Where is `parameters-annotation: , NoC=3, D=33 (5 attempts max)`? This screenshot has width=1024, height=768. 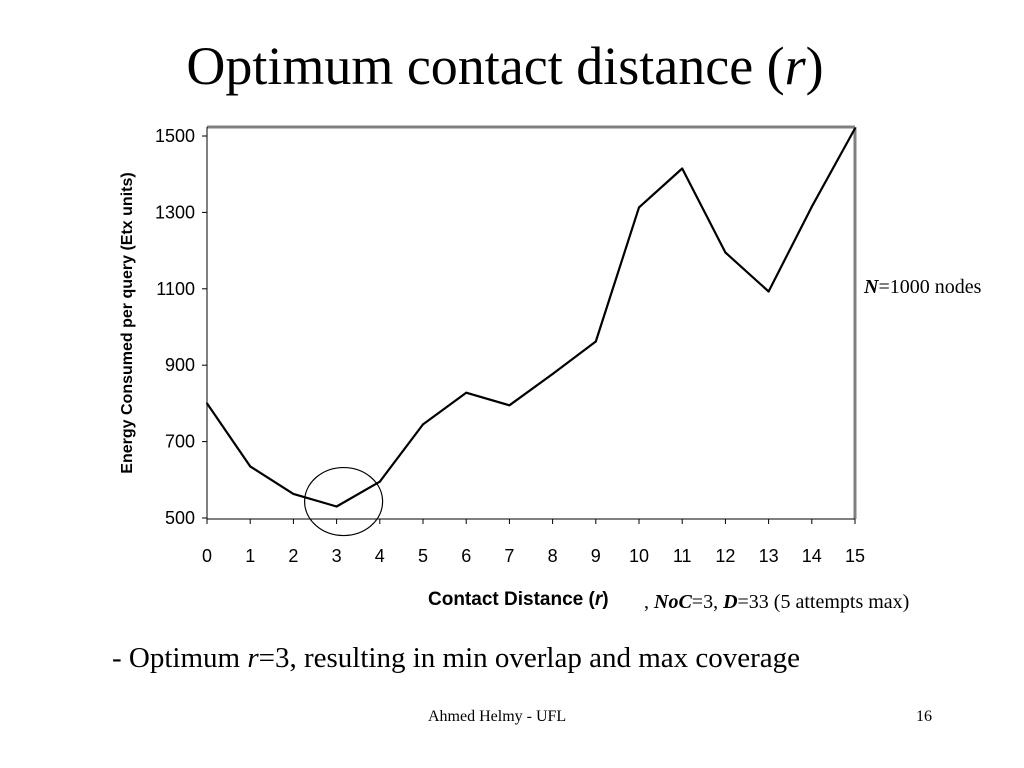
parameters-annotation: , NoC=3, D=33 (5 attempts max) is located at coordinates (776, 602).